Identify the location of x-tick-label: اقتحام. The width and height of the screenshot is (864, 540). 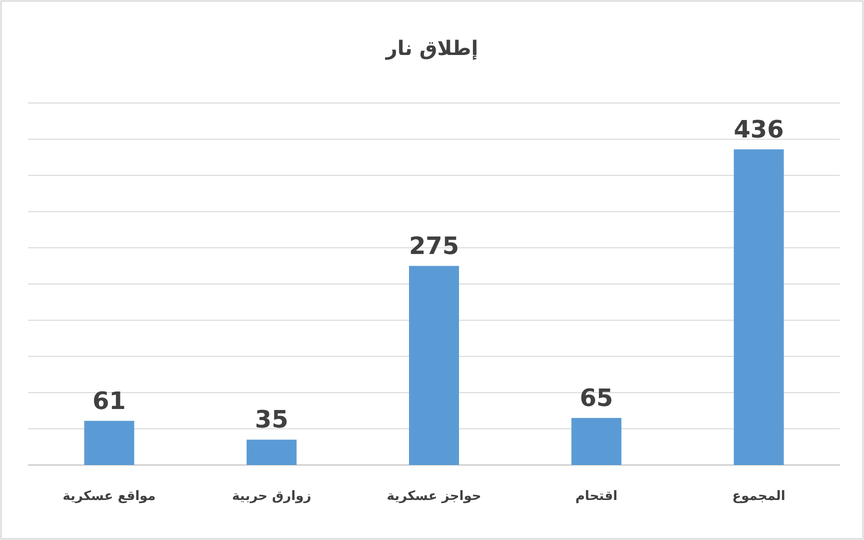
(596, 496).